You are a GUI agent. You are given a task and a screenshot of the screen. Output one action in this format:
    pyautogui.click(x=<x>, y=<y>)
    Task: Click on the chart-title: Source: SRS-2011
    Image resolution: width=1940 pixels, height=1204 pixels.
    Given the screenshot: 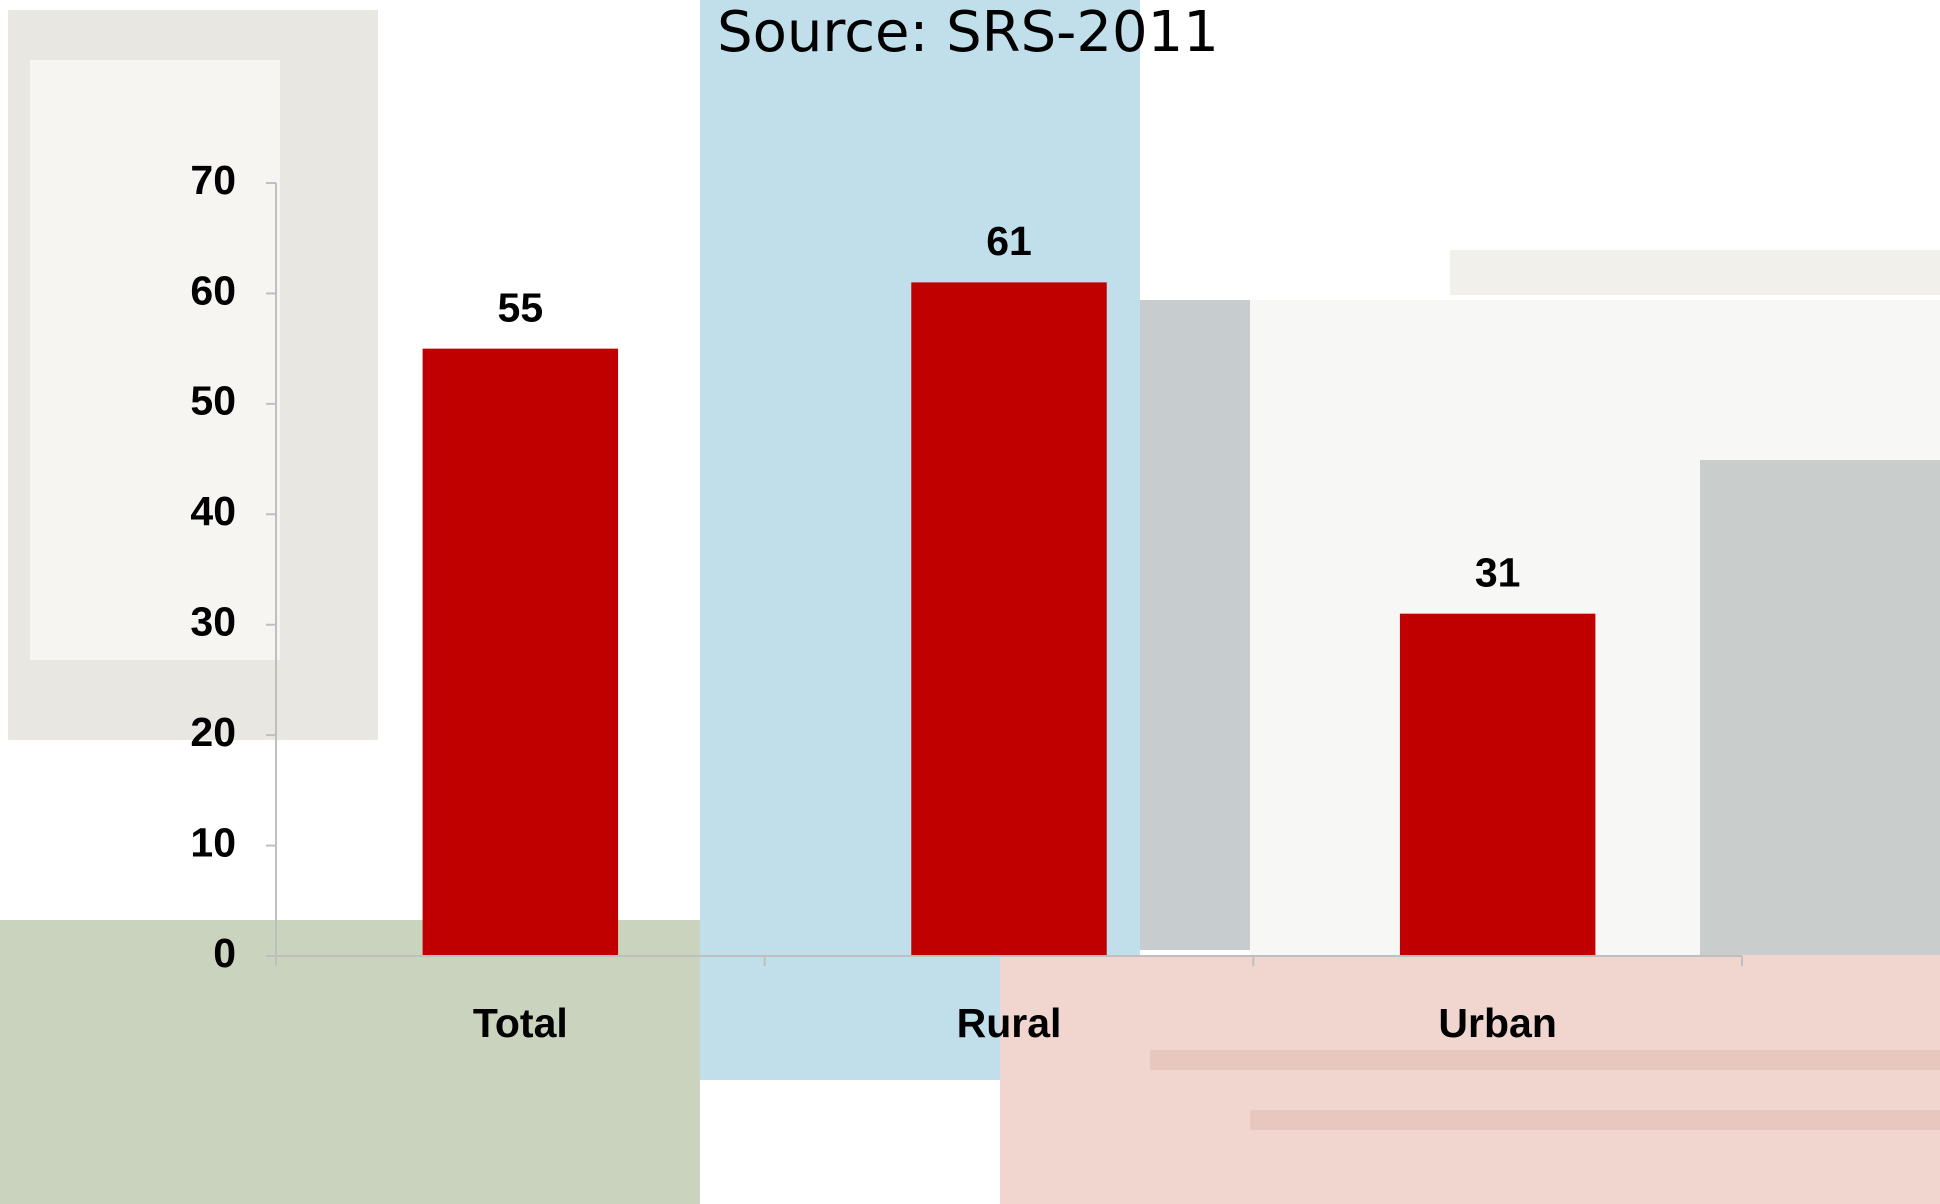 What is the action you would take?
    pyautogui.click(x=968, y=32)
    